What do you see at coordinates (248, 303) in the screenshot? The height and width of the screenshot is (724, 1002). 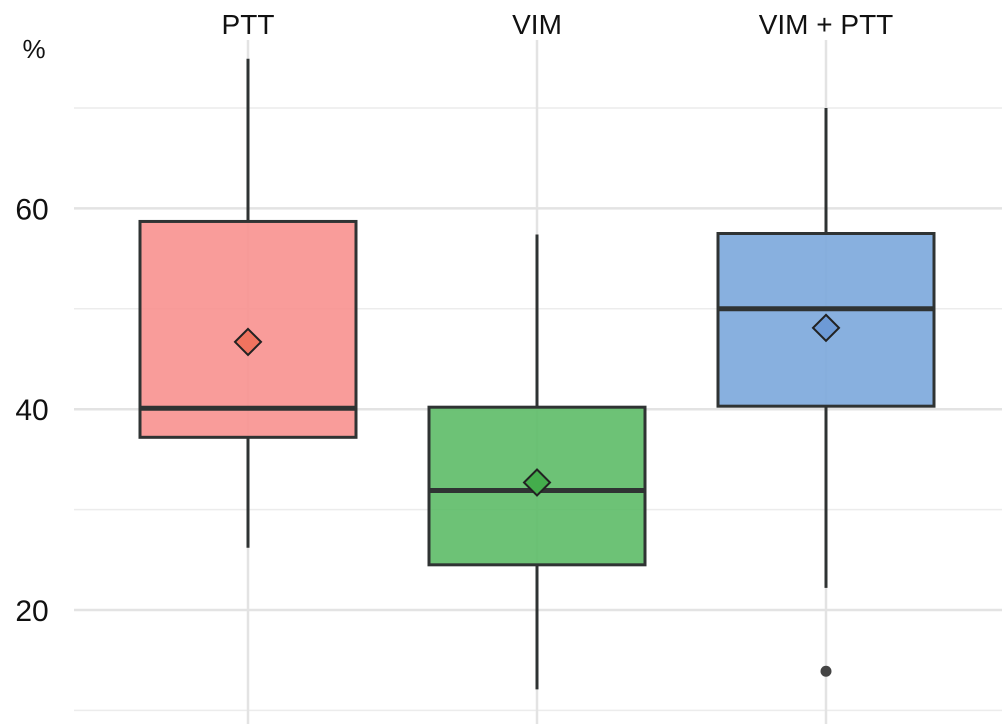 I see `box-ptt` at bounding box center [248, 303].